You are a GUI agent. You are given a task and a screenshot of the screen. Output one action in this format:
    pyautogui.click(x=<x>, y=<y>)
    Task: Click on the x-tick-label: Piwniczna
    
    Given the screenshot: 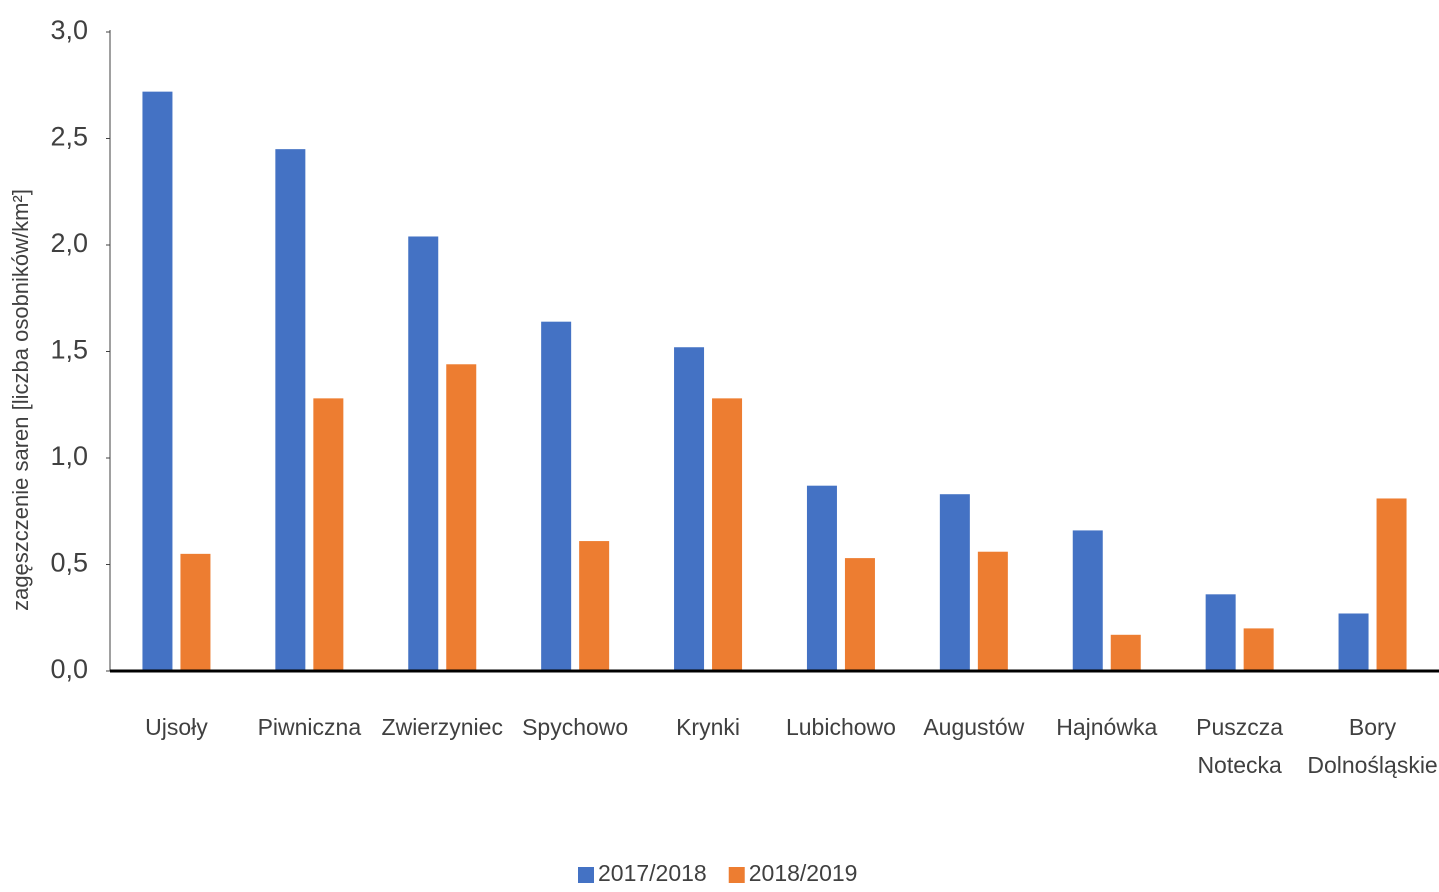 What is the action you would take?
    pyautogui.click(x=309, y=727)
    